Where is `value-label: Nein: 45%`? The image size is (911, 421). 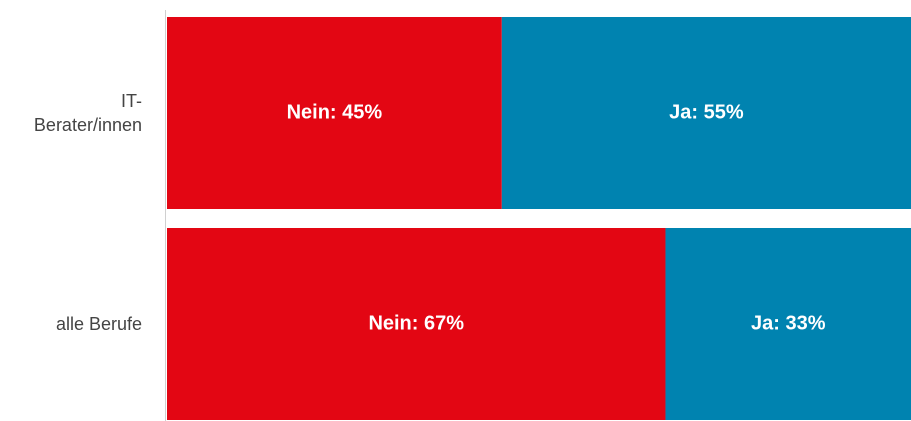 value-label: Nein: 45% is located at coordinates (335, 112).